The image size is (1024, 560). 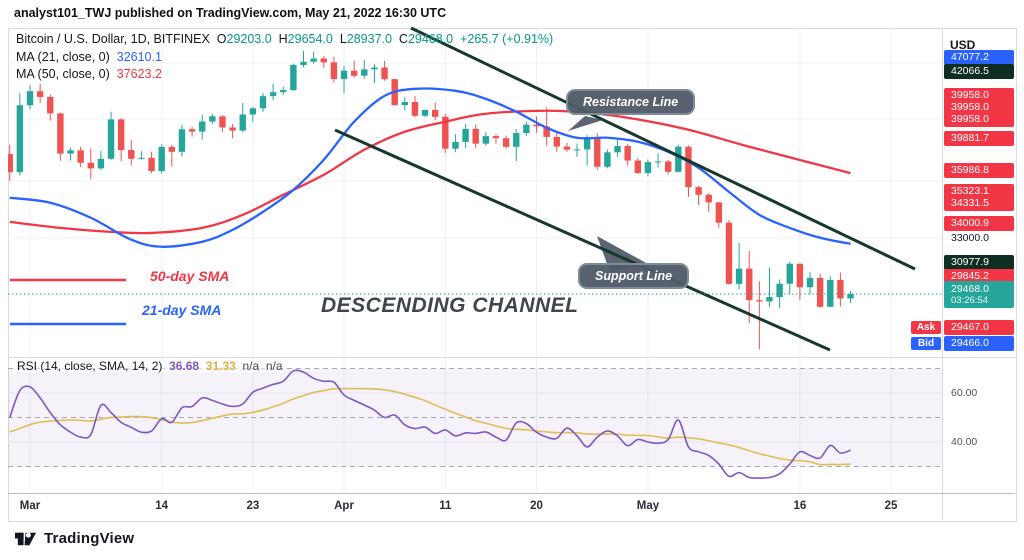 What do you see at coordinates (162, 506) in the screenshot?
I see `time-axis-label: 14` at bounding box center [162, 506].